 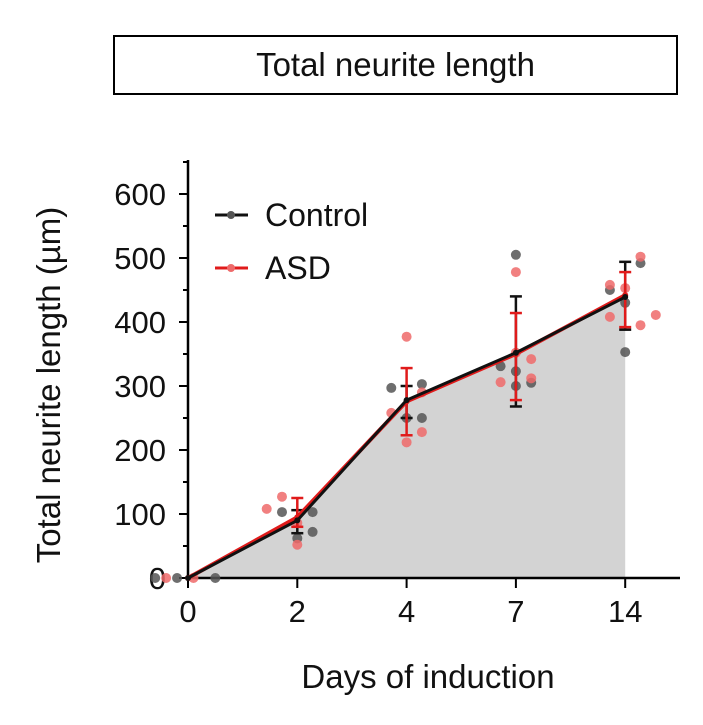 What do you see at coordinates (187, 611) in the screenshot?
I see `x-tick-label: 0` at bounding box center [187, 611].